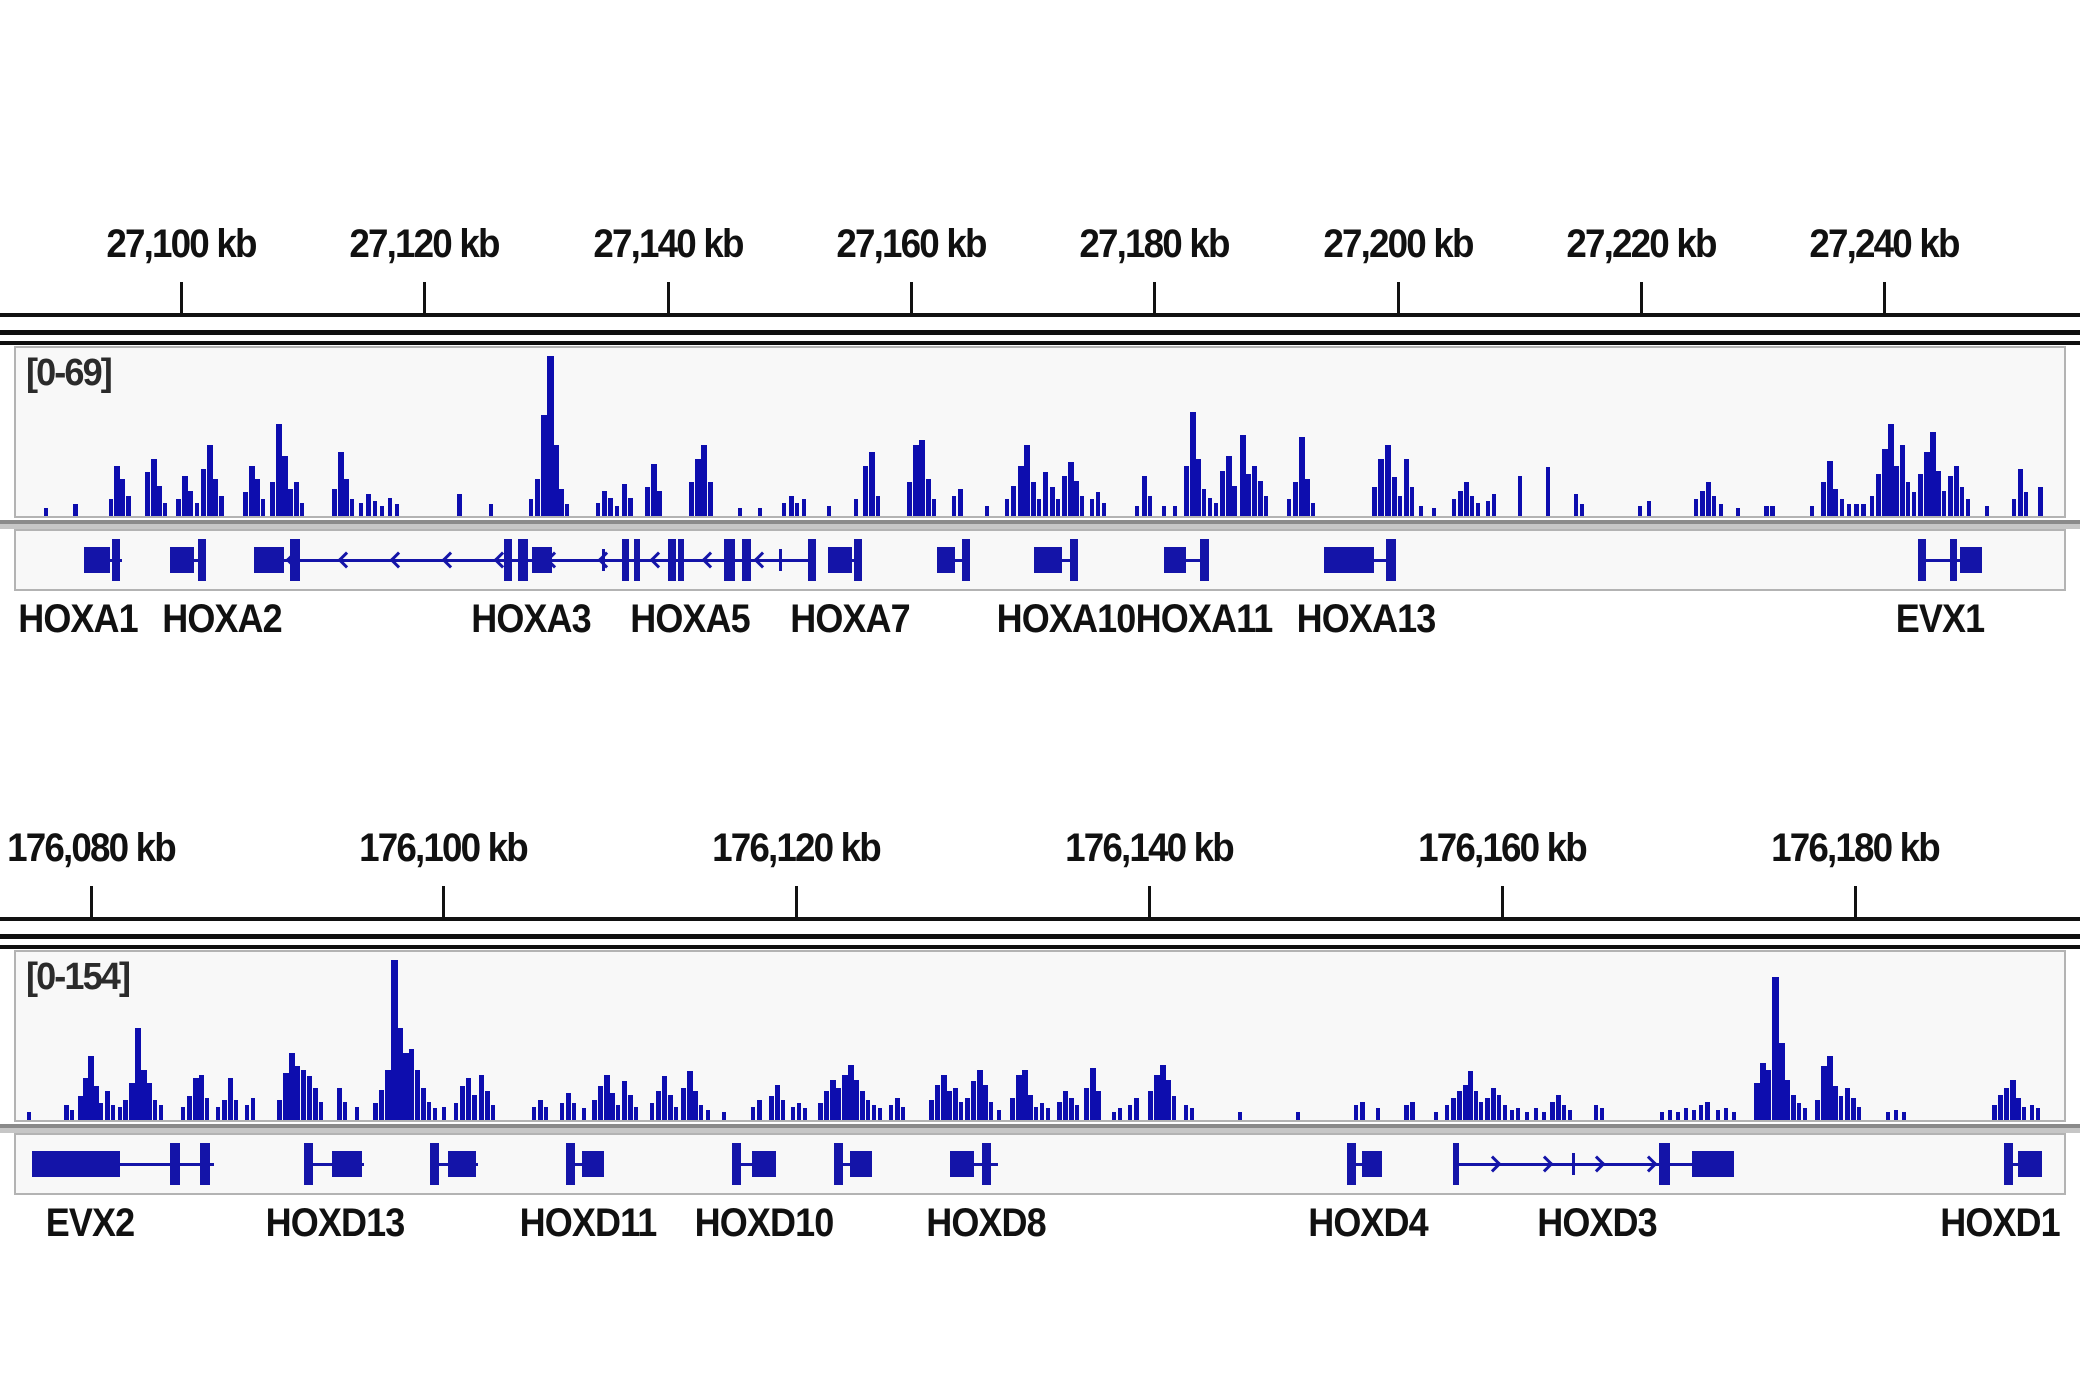 This screenshot has width=2080, height=1400. What do you see at coordinates (1366, 619) in the screenshot?
I see `gene-label-hoxa13: HOXA13` at bounding box center [1366, 619].